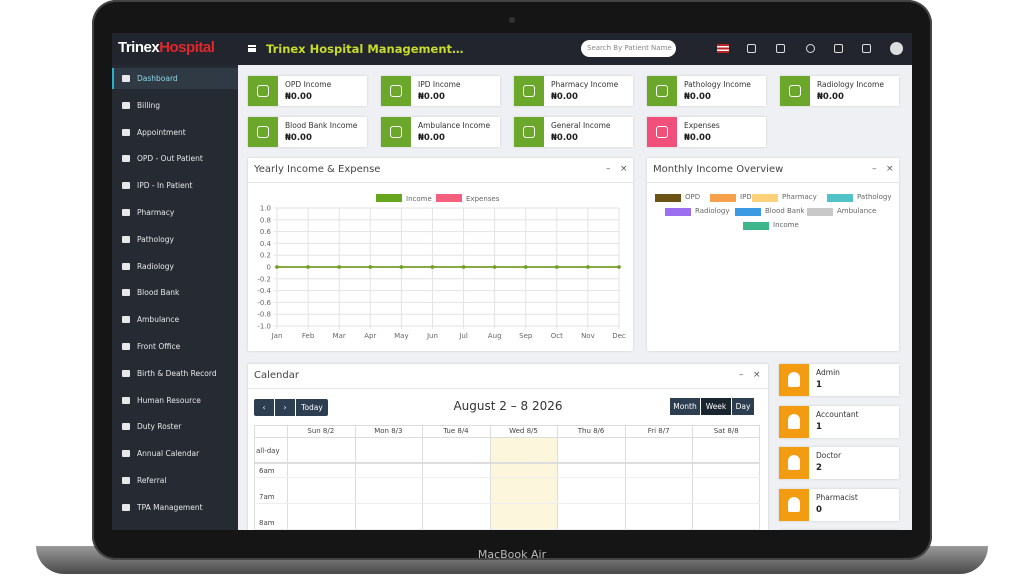  I want to click on sidebar-label: Ambulance, so click(158, 320).